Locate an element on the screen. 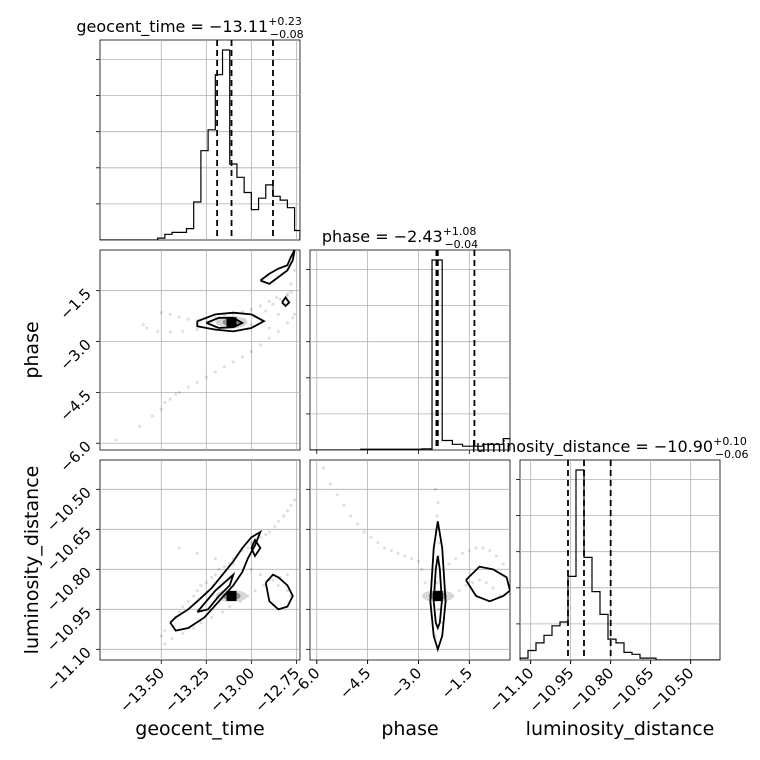  hist-panel-phase-content is located at coordinates (410, 350).